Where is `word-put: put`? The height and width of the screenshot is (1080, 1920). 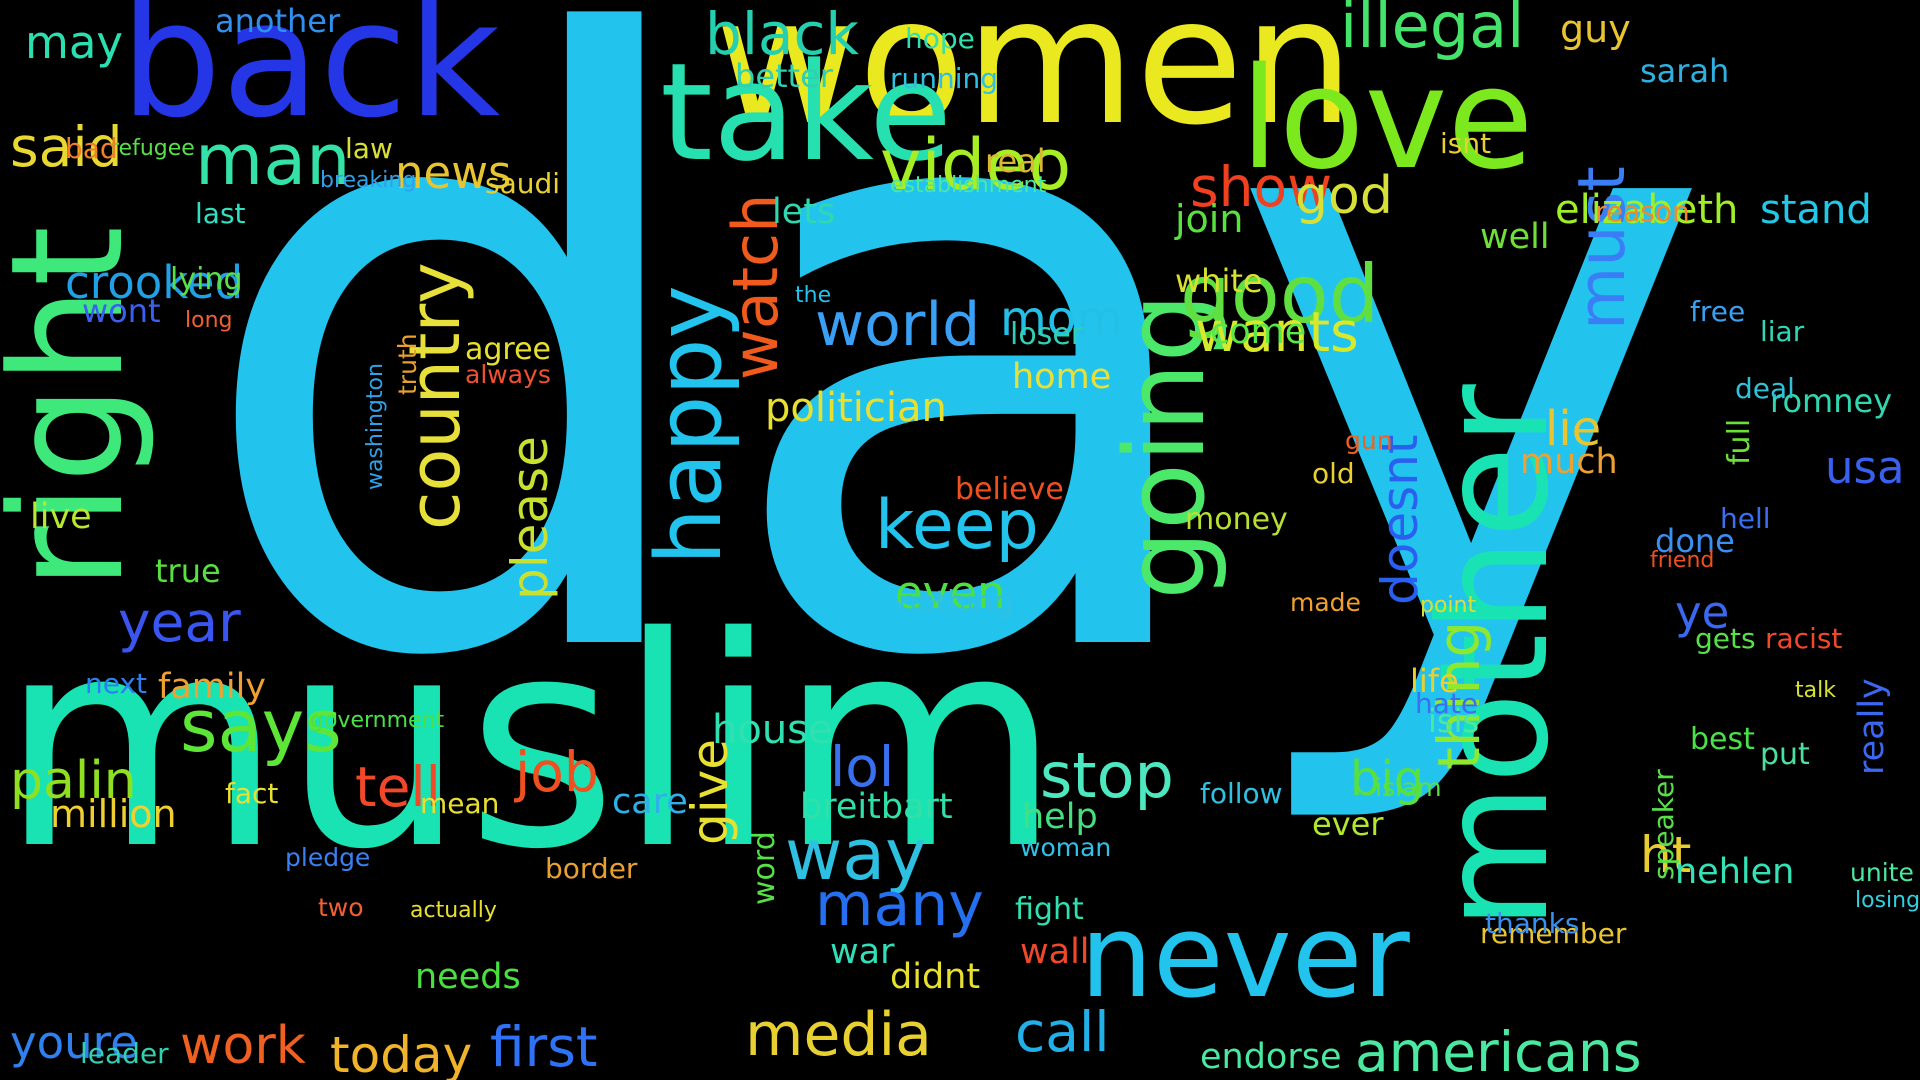
word-put: put is located at coordinates (1785, 754).